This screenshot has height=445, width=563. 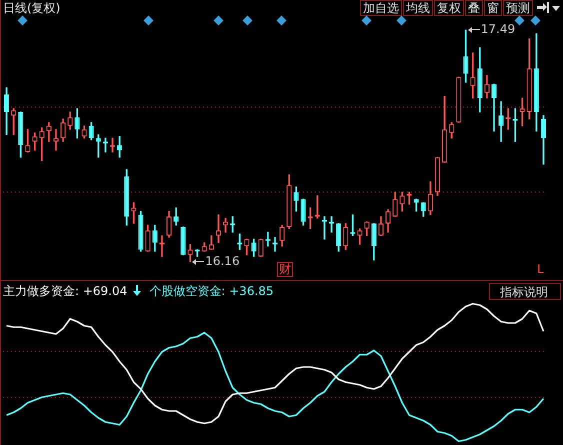 What do you see at coordinates (474, 8) in the screenshot?
I see `text: 叠` at bounding box center [474, 8].